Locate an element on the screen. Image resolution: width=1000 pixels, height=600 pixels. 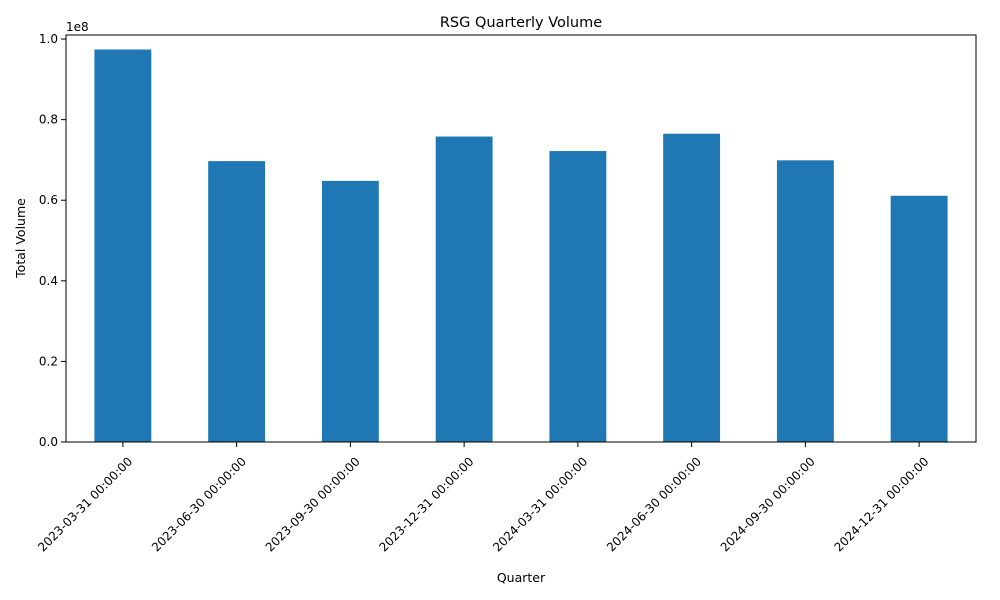
x-tick-label-6: 2024-09-30 00:00:00 is located at coordinates (768, 504).